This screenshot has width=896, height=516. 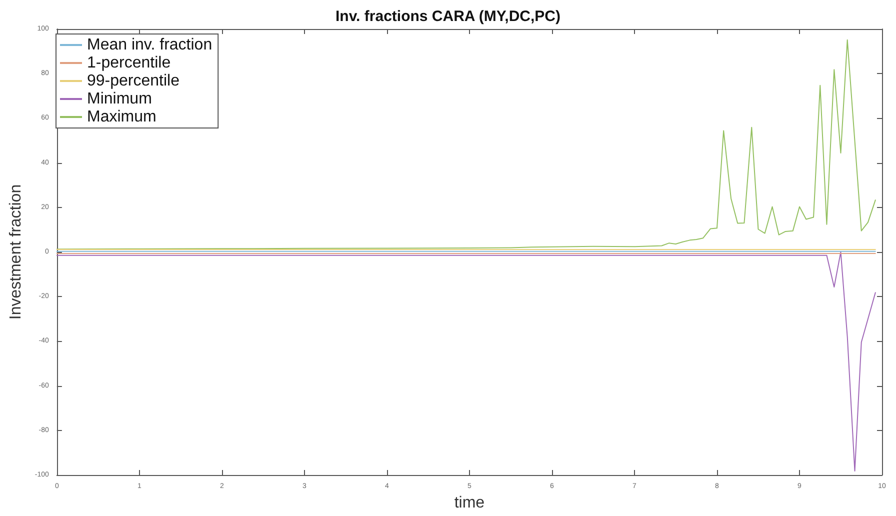 What do you see at coordinates (129, 63) in the screenshot?
I see `legend-label: 1-percentile` at bounding box center [129, 63].